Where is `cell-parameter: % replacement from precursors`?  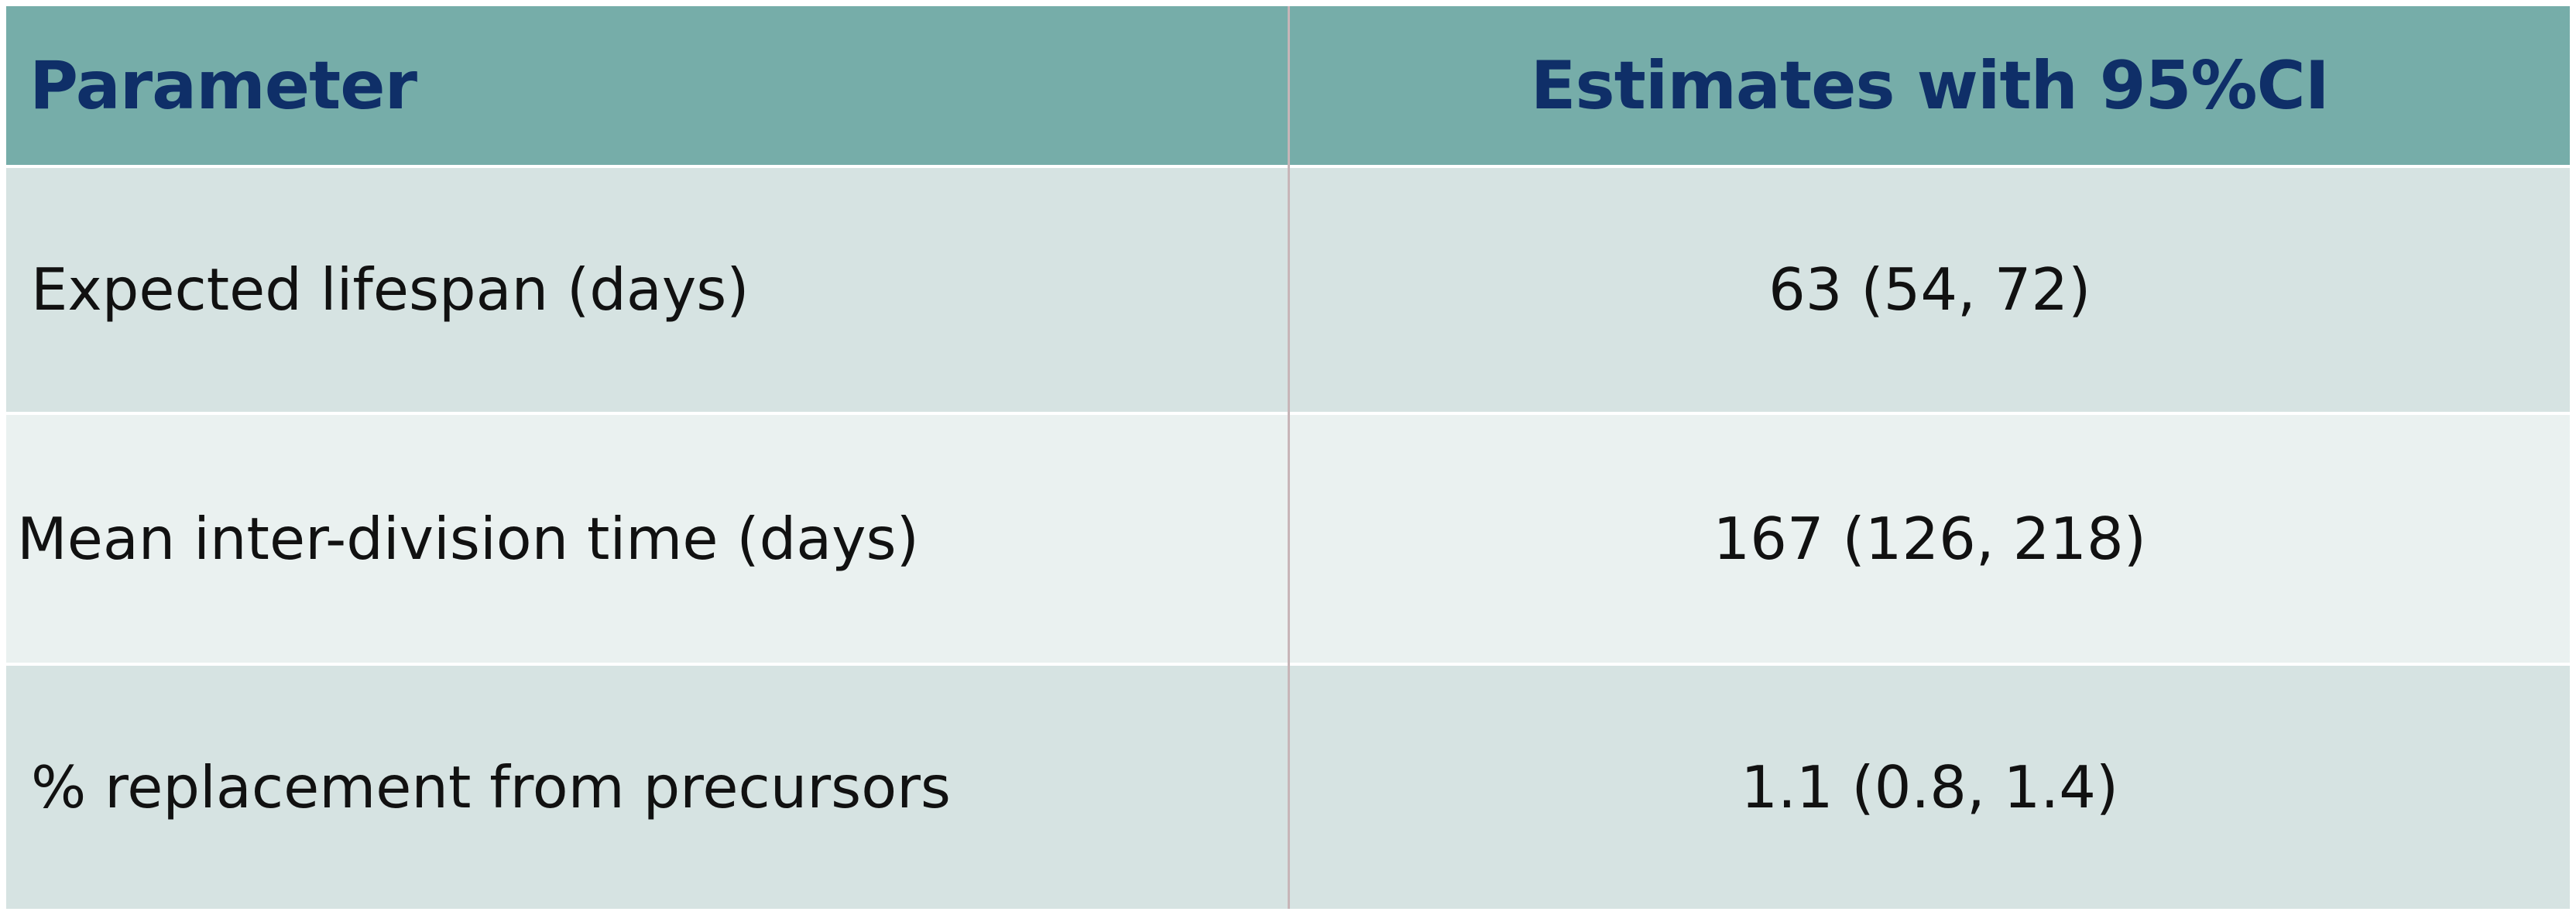 cell-parameter: % replacement from precursors is located at coordinates (491, 786).